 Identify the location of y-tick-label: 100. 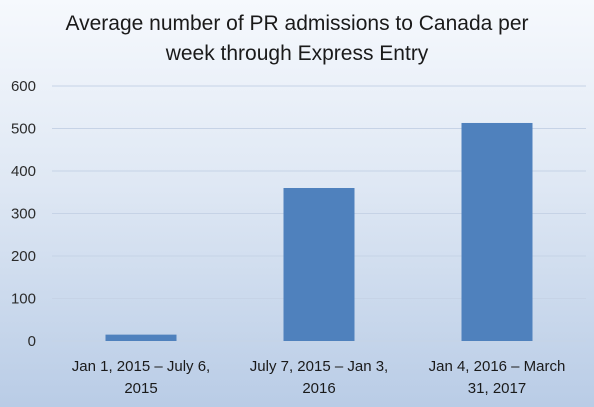
(23, 299).